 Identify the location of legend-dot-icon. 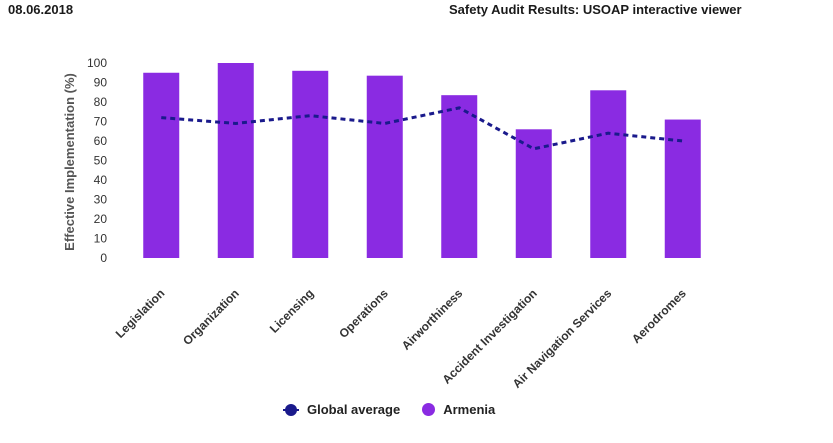
(291, 409).